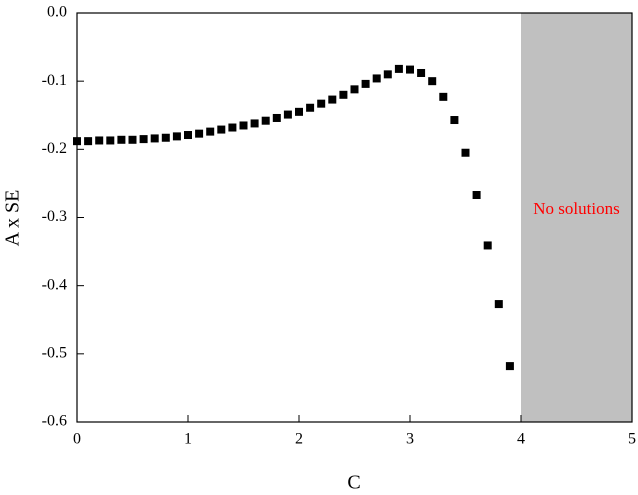  Describe the element at coordinates (54, 353) in the screenshot. I see `y-tick-label: -0.5` at that location.